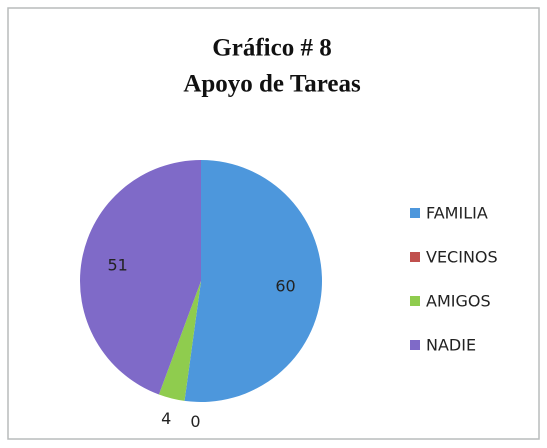  Describe the element at coordinates (271, 48) in the screenshot. I see `chart-title: Gráfico # 8` at that location.